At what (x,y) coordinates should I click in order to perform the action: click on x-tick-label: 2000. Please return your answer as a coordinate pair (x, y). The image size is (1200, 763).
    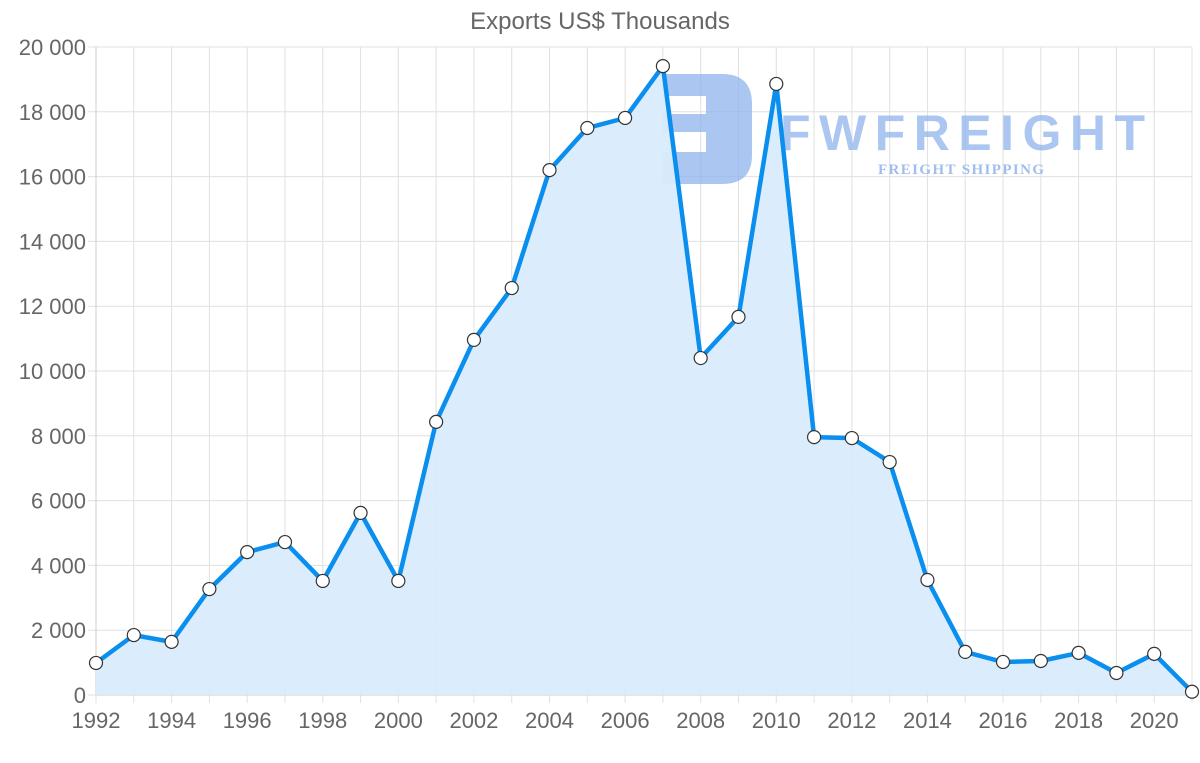
    Looking at the image, I should click on (398, 720).